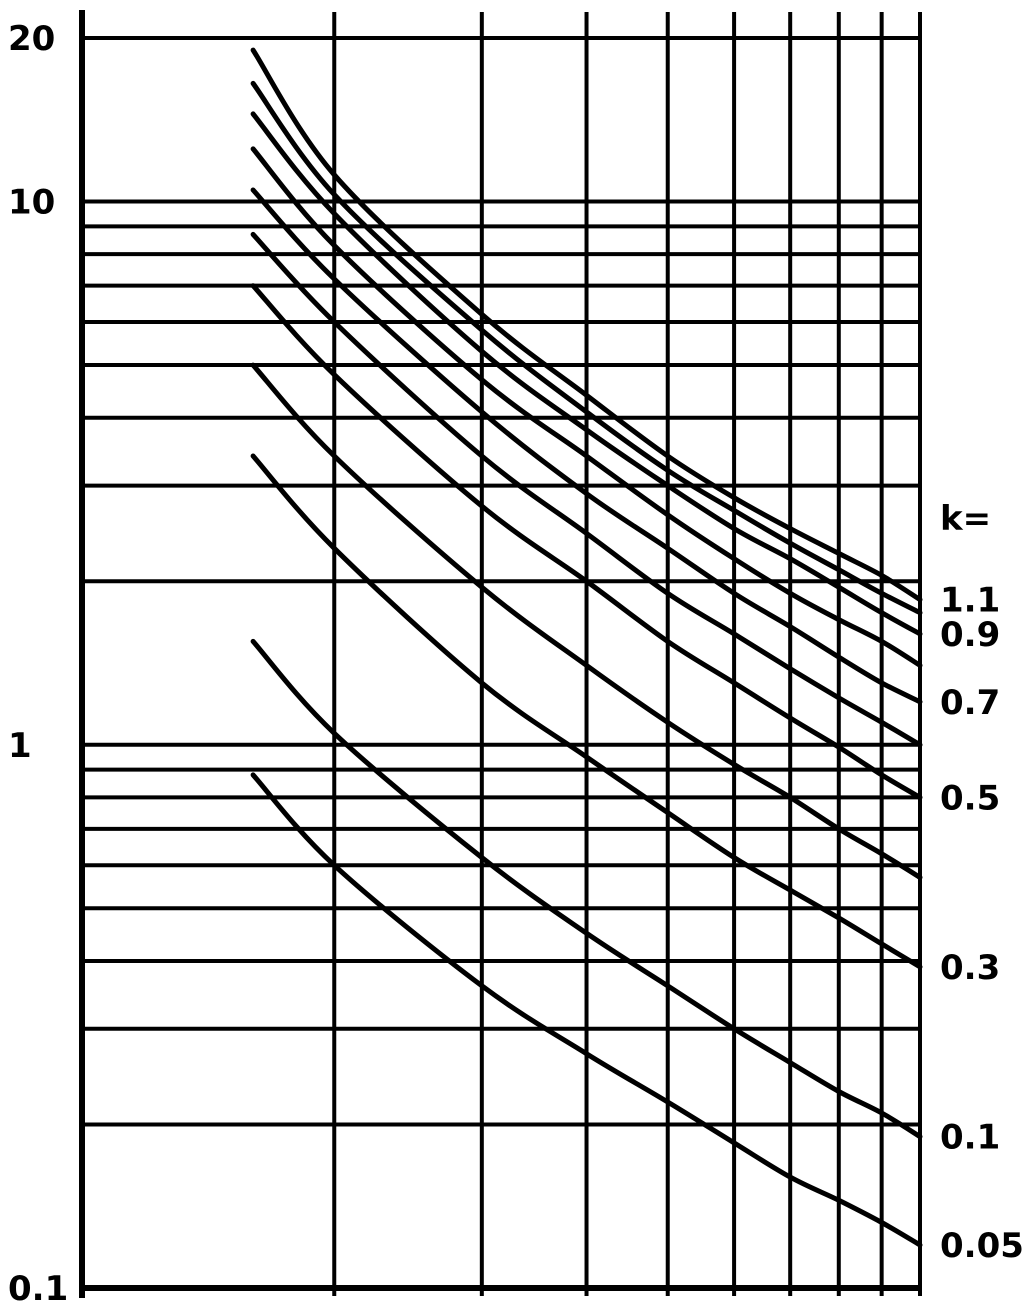 The height and width of the screenshot is (1308, 1024). I want to click on legend-title: k=, so click(965, 519).